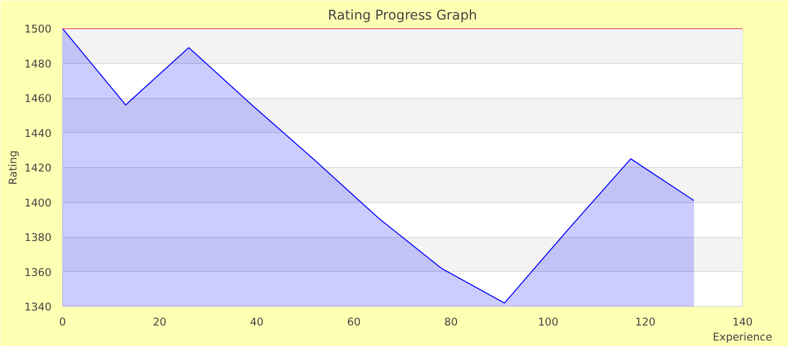  Describe the element at coordinates (13, 167) in the screenshot. I see `y-axis-title: Rating` at that location.